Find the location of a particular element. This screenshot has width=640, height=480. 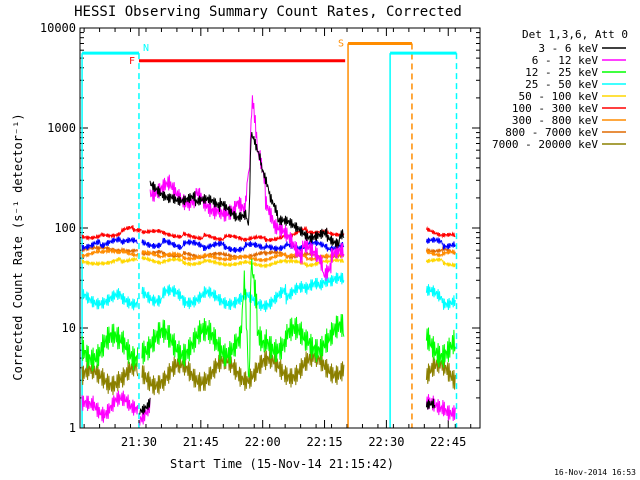

x-tick-label: 21:45 is located at coordinates (201, 442).